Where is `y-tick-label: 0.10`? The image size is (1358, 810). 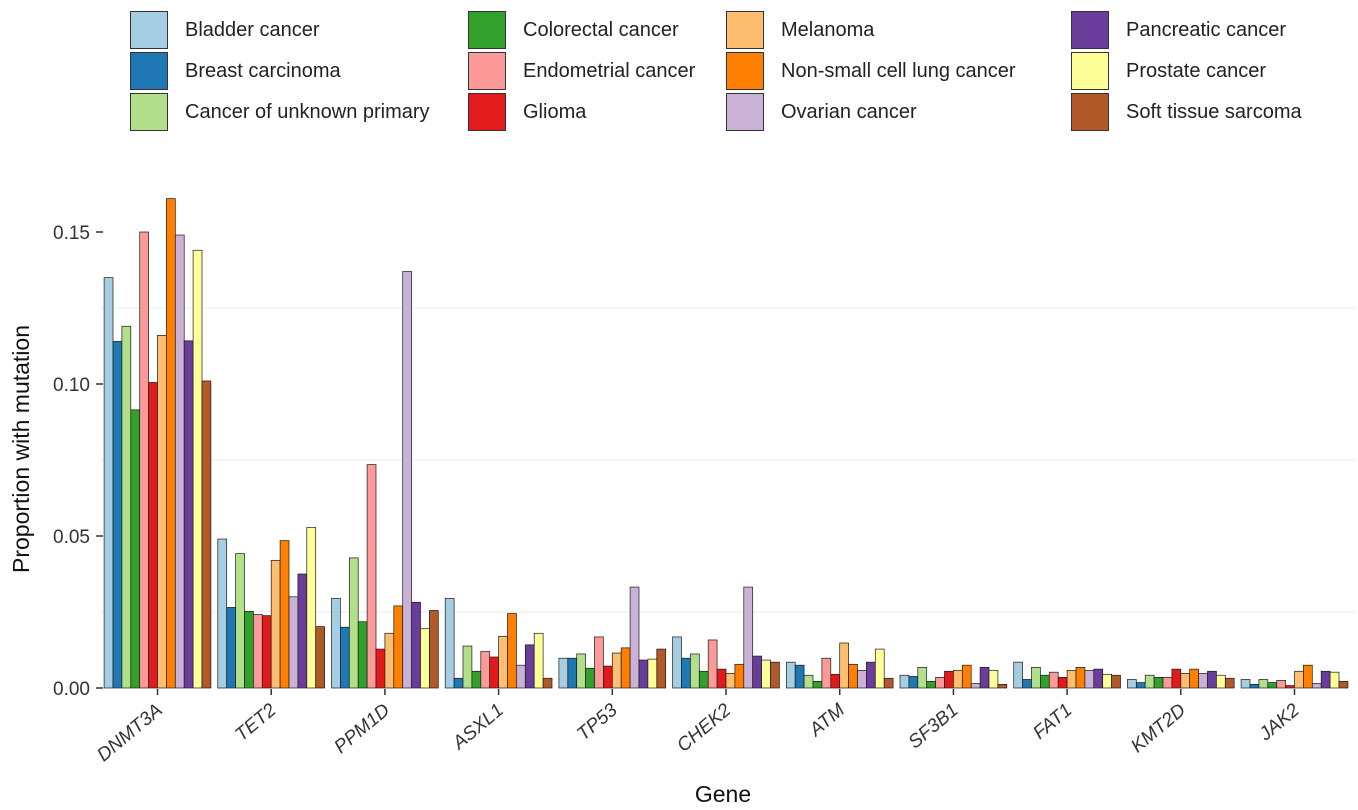 y-tick-label: 0.10 is located at coordinates (71, 385).